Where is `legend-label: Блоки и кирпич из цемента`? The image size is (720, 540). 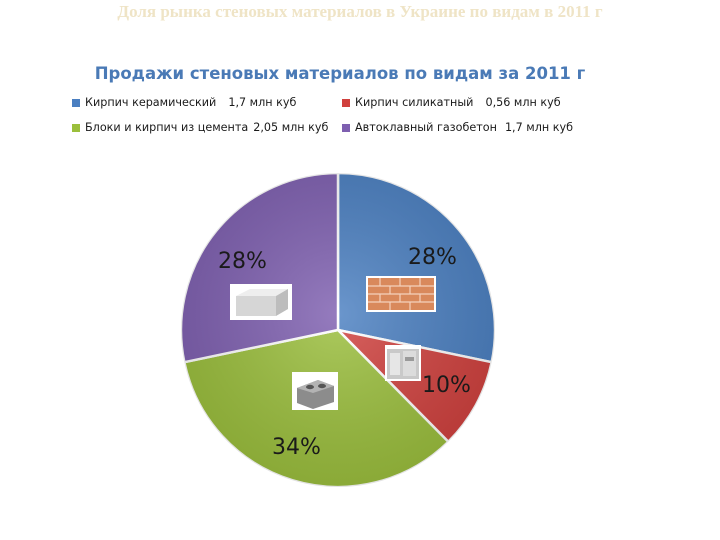 legend-label: Блоки и кирпич из цемента is located at coordinates (167, 127).